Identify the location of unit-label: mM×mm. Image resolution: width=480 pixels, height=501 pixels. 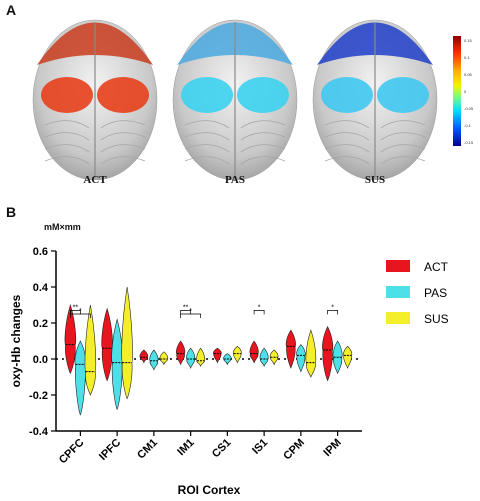
(62, 227).